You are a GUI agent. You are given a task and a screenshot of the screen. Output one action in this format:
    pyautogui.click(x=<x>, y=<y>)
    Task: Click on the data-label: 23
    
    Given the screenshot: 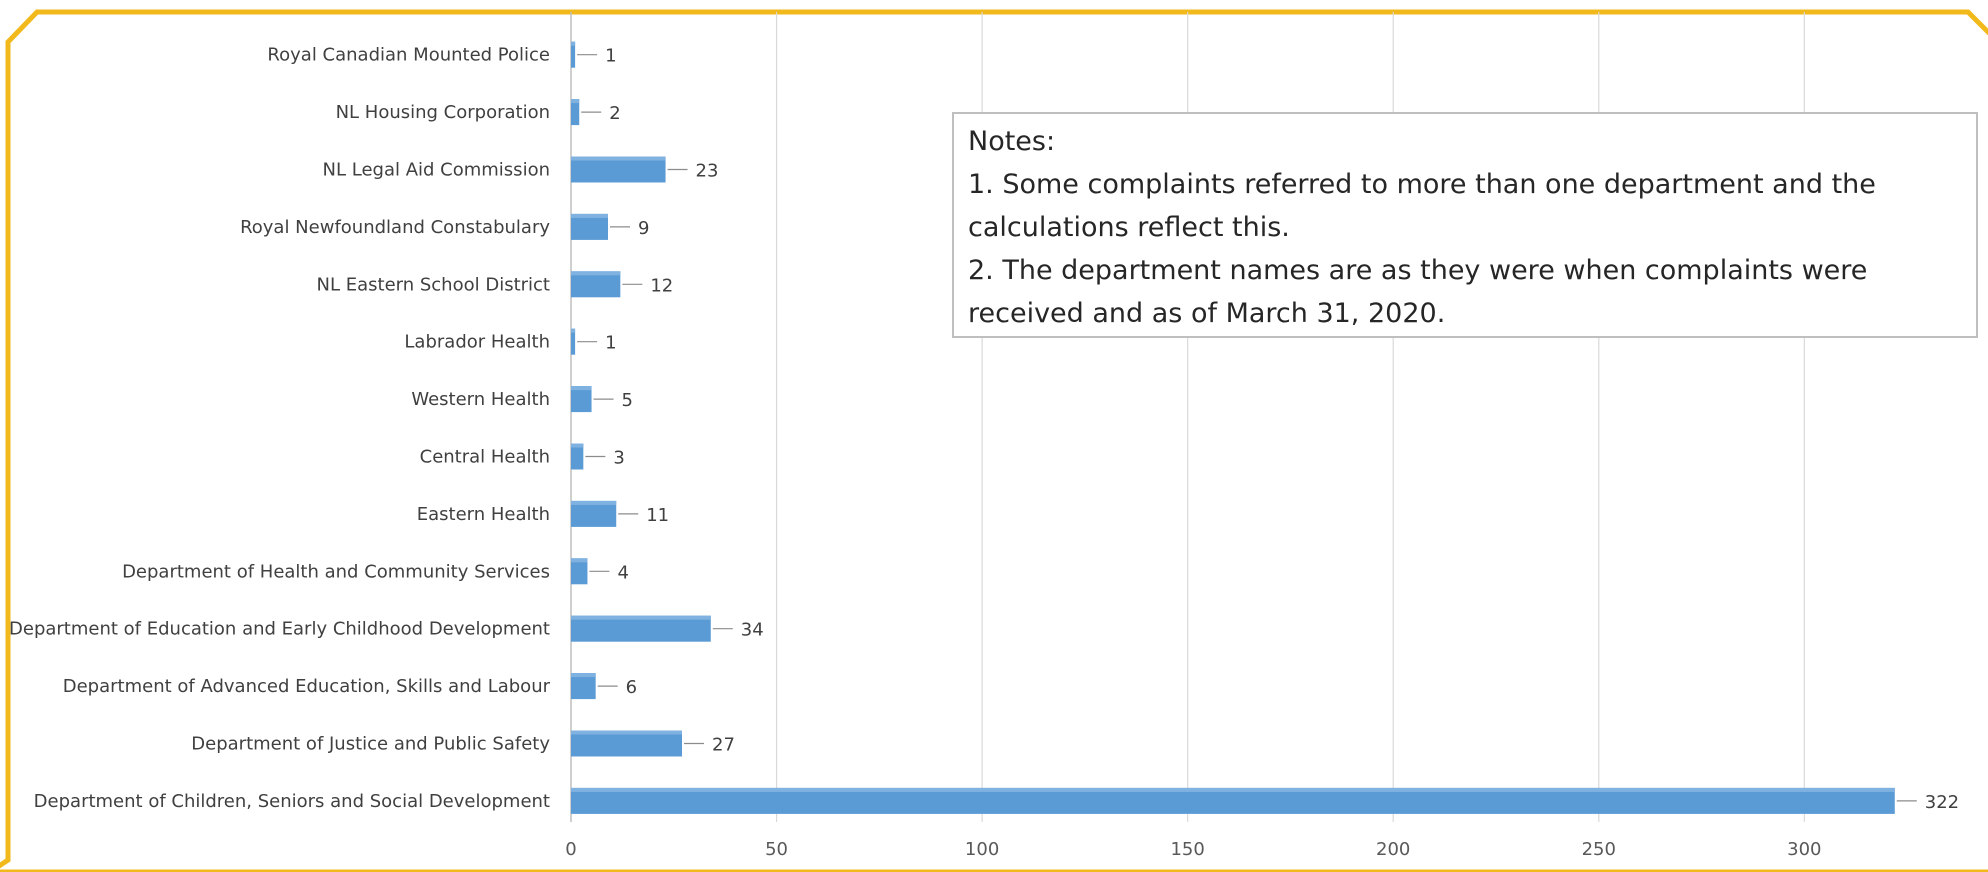 What is the action you would take?
    pyautogui.click(x=707, y=171)
    